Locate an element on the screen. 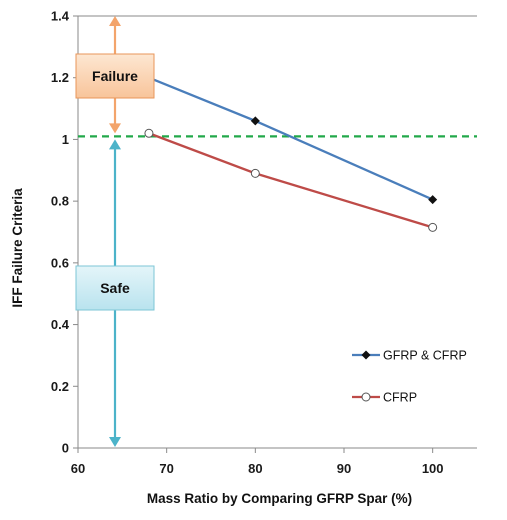  y-tick-label: 0 is located at coordinates (65, 448).